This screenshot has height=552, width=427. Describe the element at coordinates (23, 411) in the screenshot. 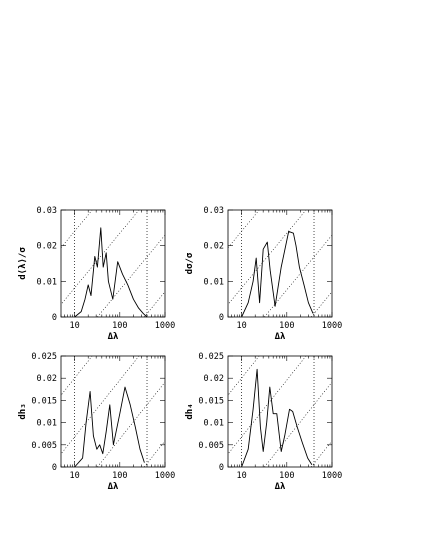

I see `y-axis-label: dh₃` at that location.